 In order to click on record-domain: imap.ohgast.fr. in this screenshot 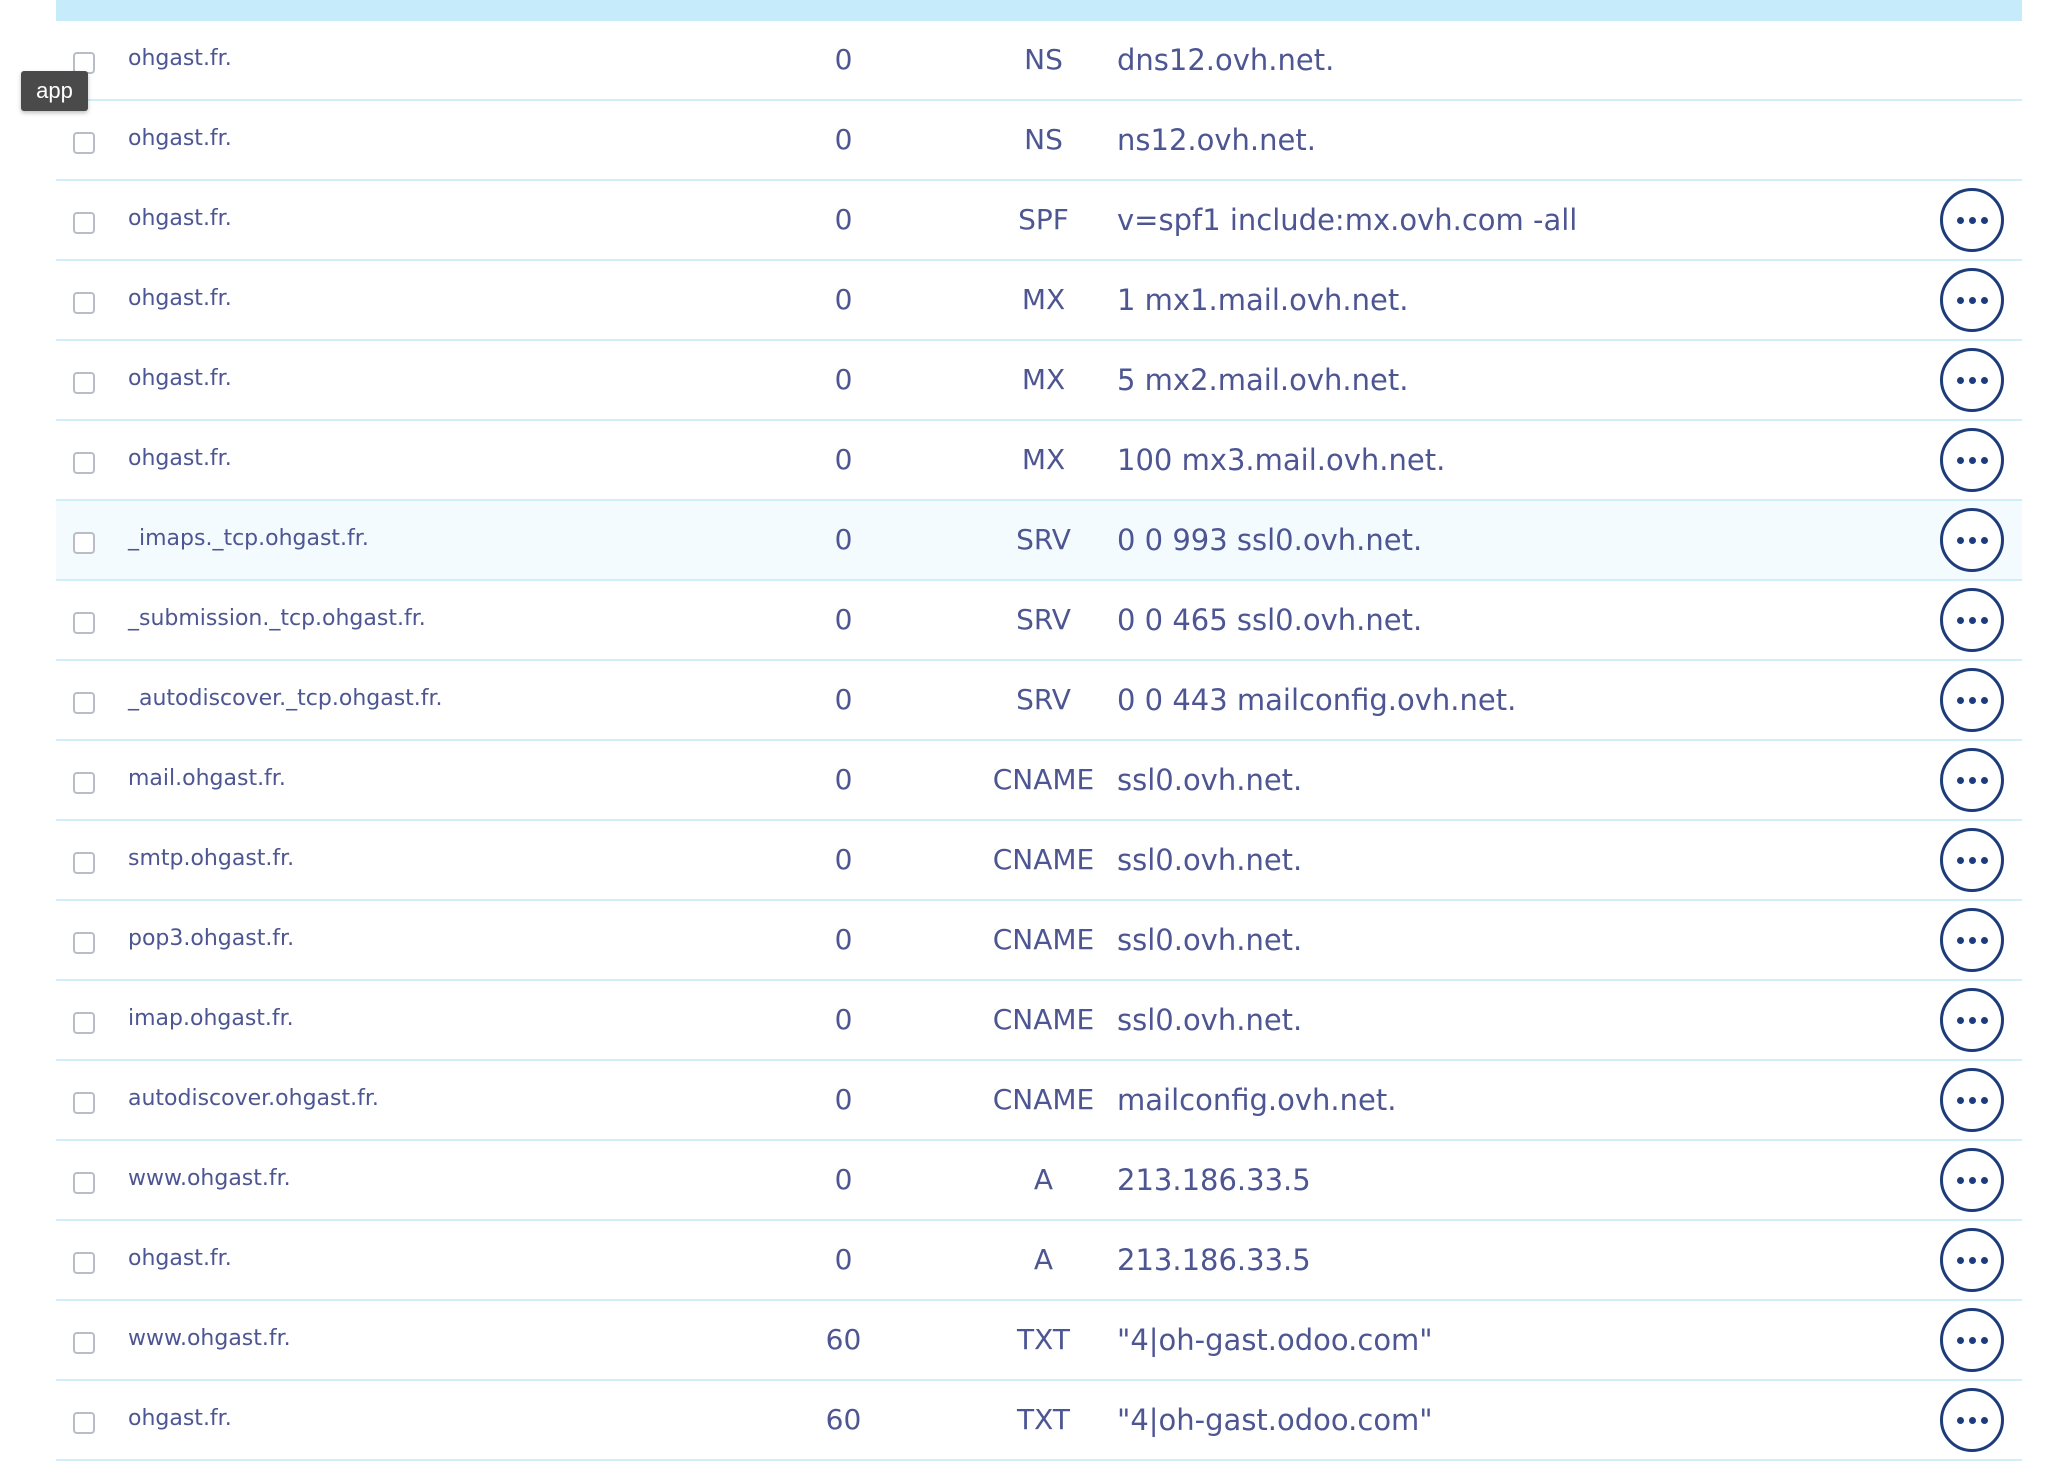, I will do `click(211, 1018)`.